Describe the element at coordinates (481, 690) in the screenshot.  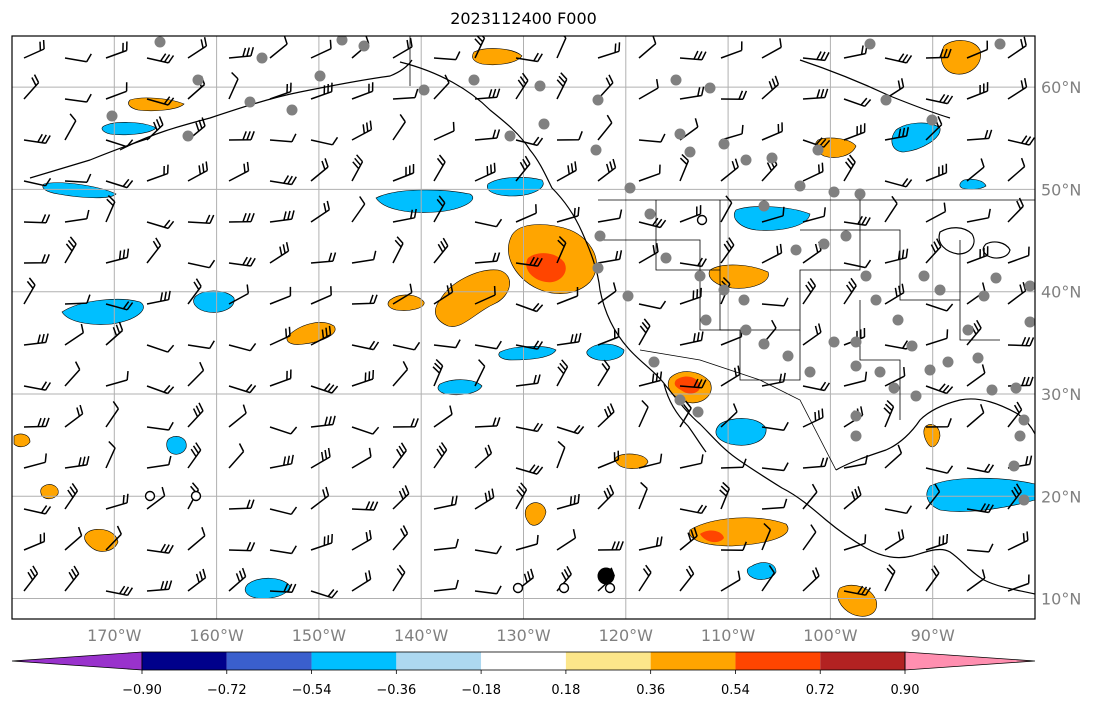
I see `colorbar-tick-label: −0.18` at that location.